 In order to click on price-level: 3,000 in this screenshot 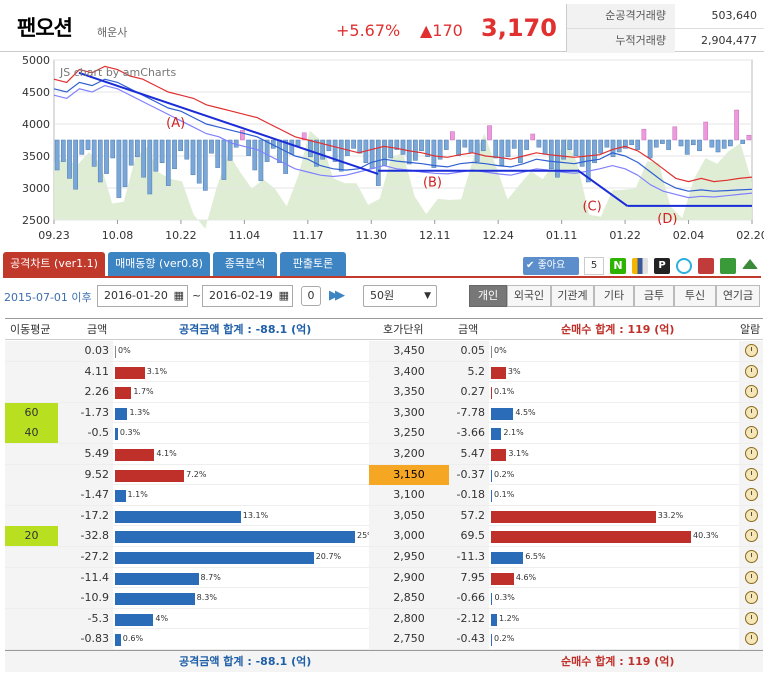, I will do `click(409, 536)`.